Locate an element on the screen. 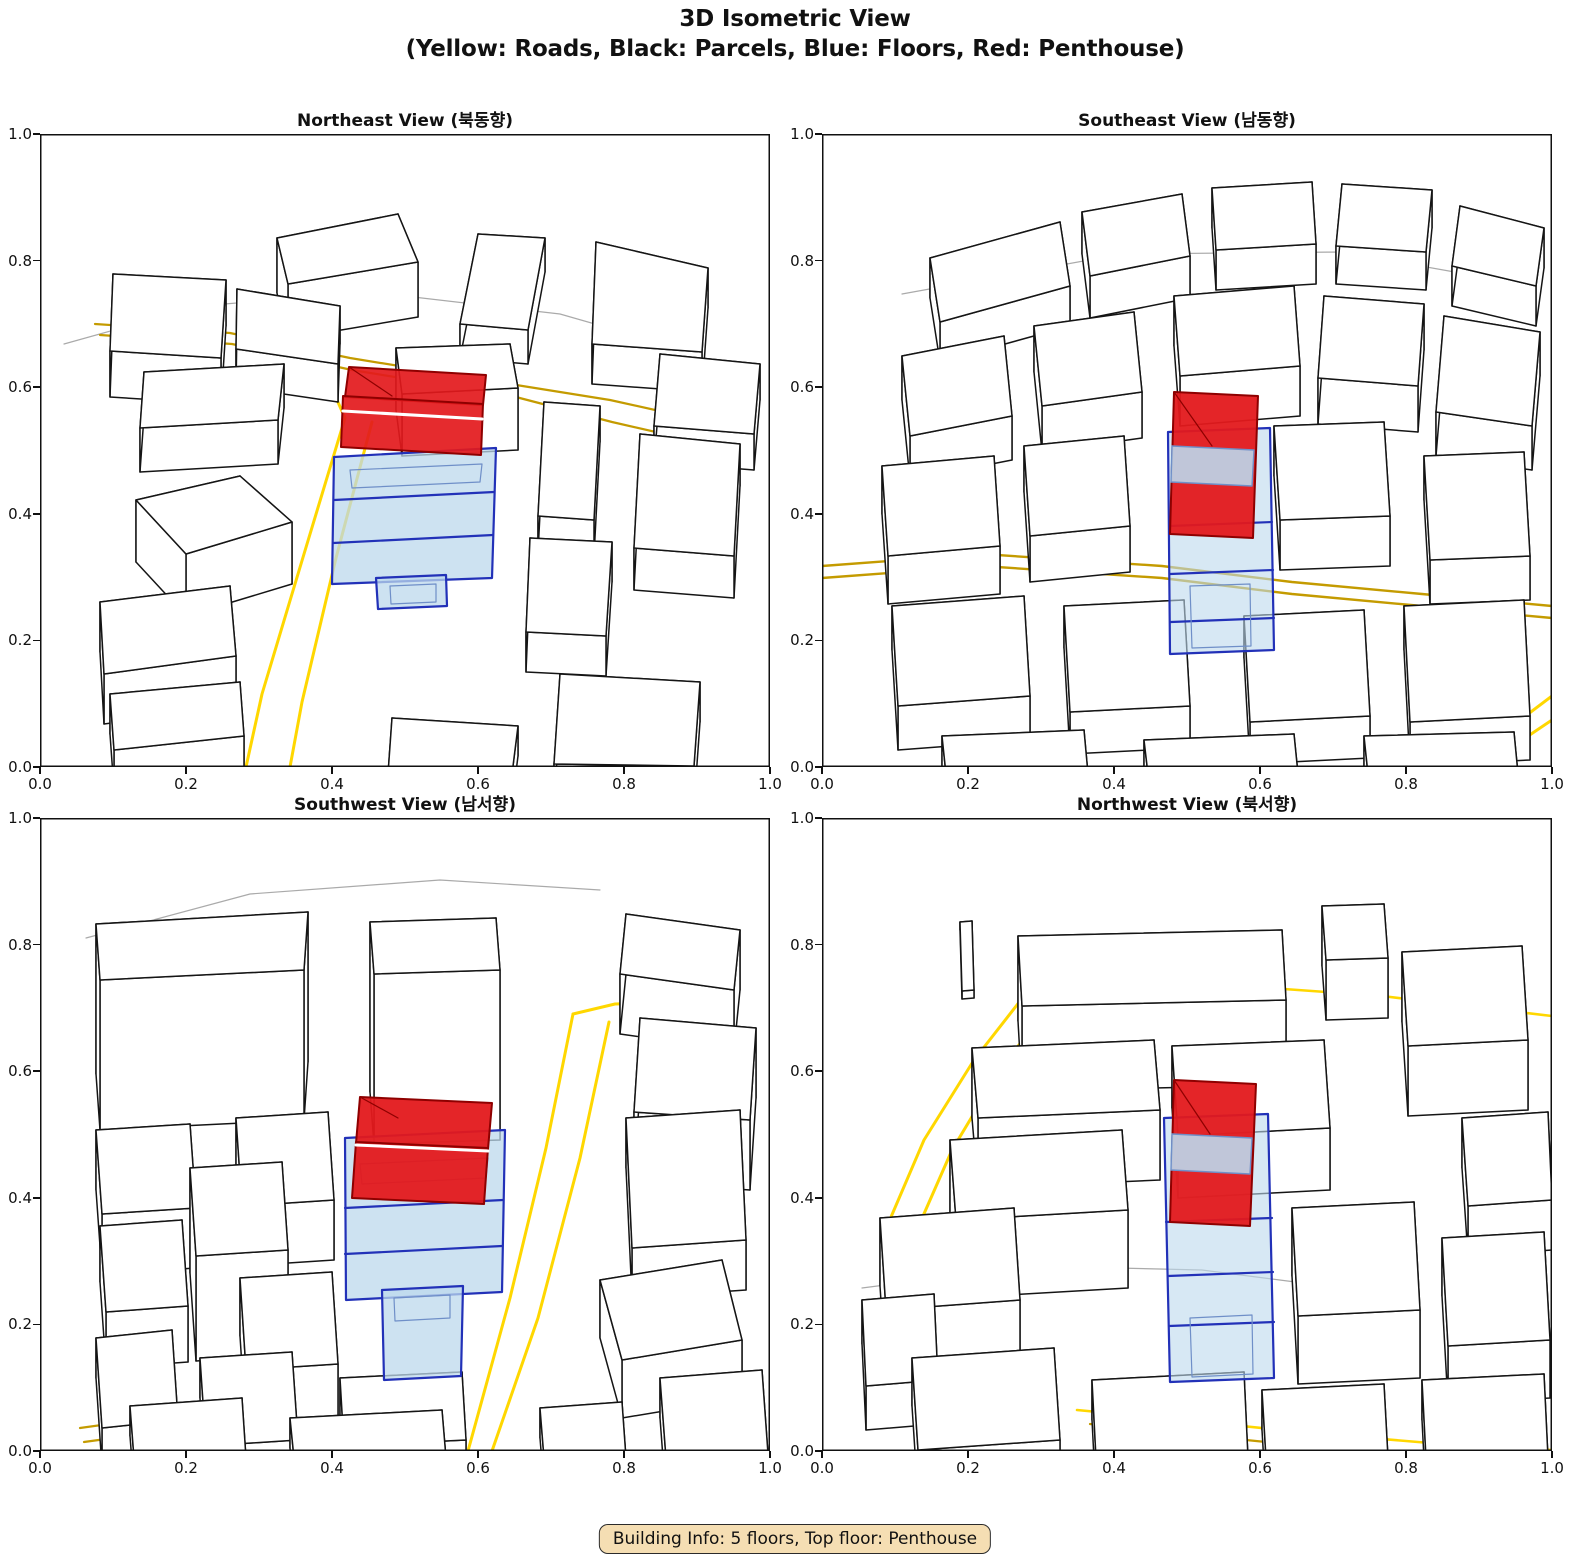 The height and width of the screenshot is (1560, 1590). y-tick-label: 1.0 is located at coordinates (802, 134).